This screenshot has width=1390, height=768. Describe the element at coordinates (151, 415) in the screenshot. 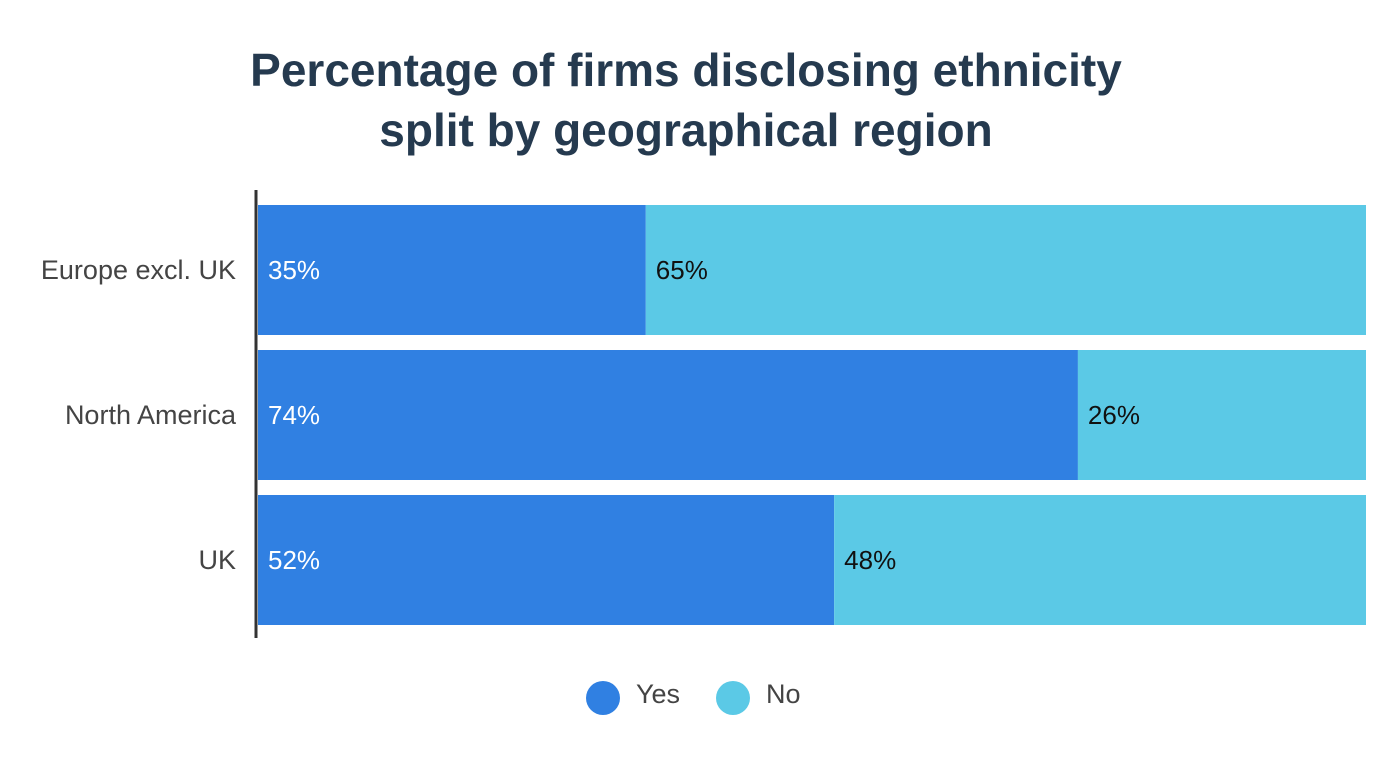

I see `category-label-1: North America` at that location.